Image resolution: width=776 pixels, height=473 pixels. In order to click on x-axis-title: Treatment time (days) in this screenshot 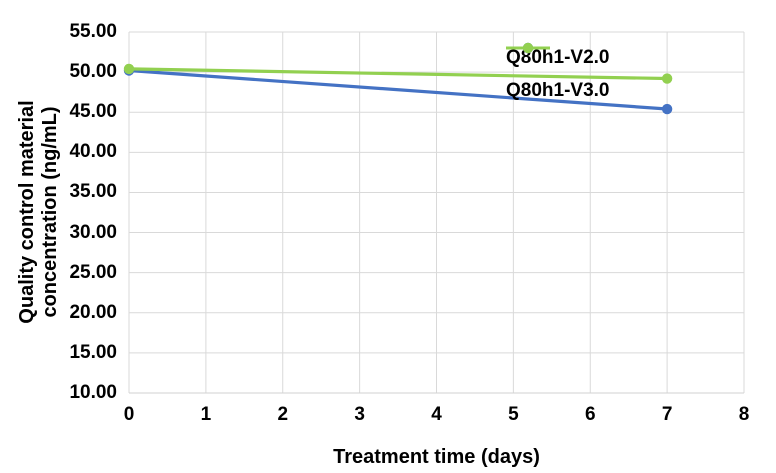, I will do `click(436, 457)`.